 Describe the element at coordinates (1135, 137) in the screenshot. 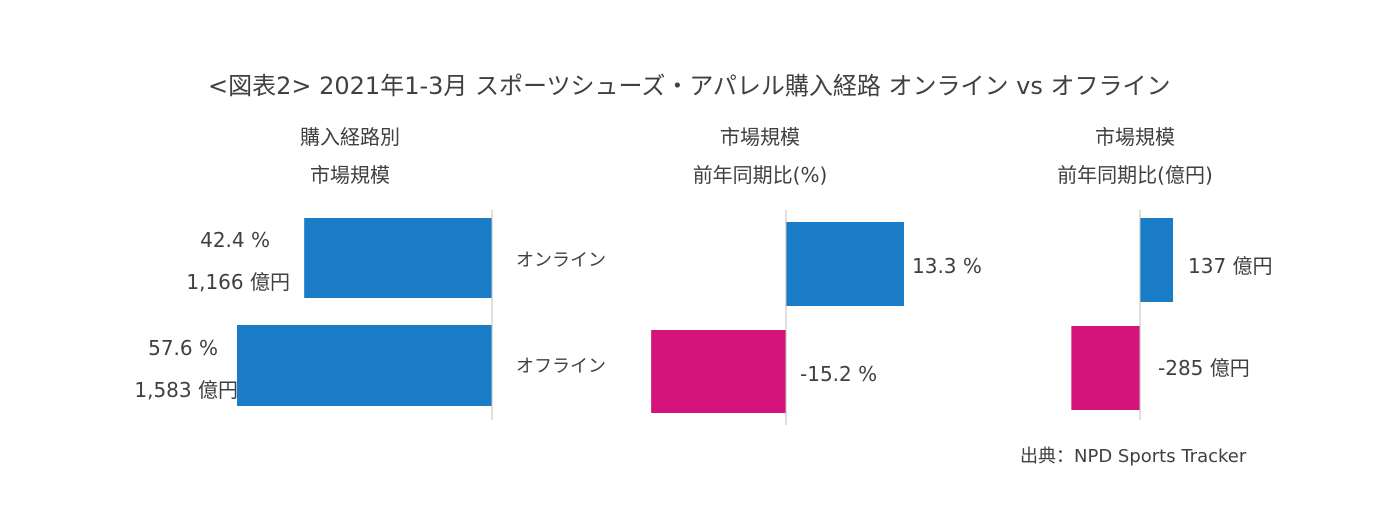

I see `panel3-header-line1: 市場規模` at that location.